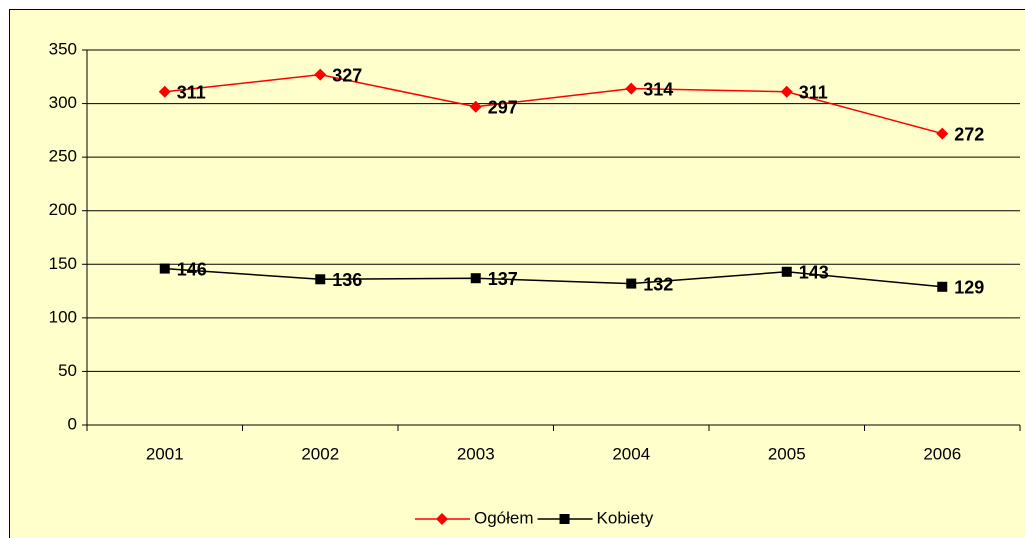  I want to click on x-tick-label: 2004, so click(631, 453).